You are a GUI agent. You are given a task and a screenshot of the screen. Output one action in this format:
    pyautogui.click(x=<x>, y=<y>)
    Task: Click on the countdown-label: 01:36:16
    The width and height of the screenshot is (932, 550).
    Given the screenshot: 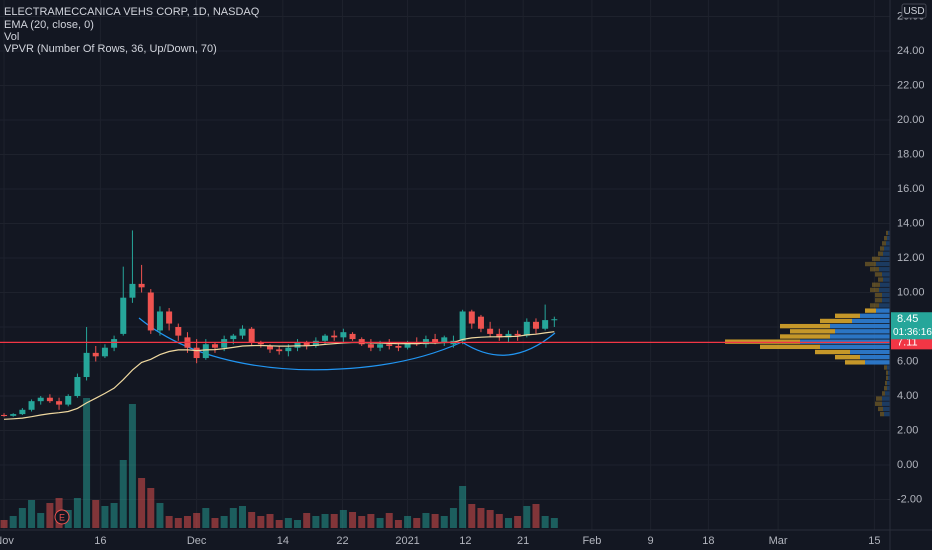 What is the action you would take?
    pyautogui.click(x=912, y=332)
    